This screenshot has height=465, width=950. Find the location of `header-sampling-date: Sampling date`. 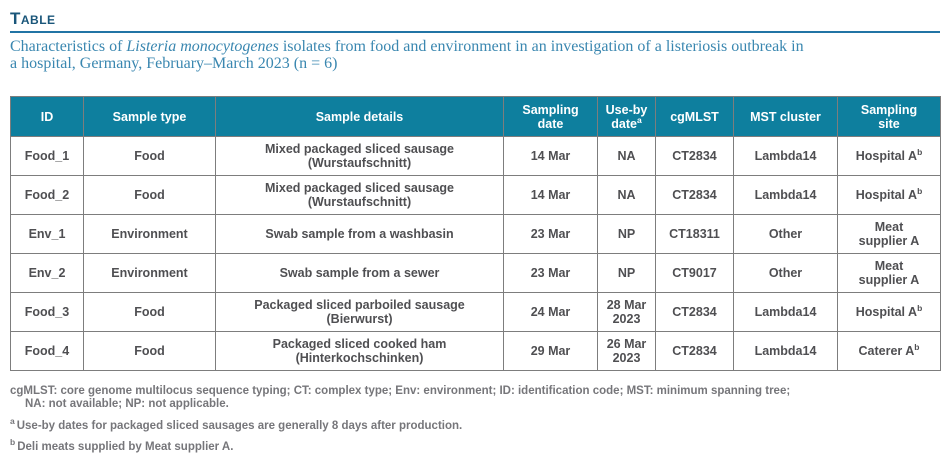

header-sampling-date: Sampling date is located at coordinates (550, 116).